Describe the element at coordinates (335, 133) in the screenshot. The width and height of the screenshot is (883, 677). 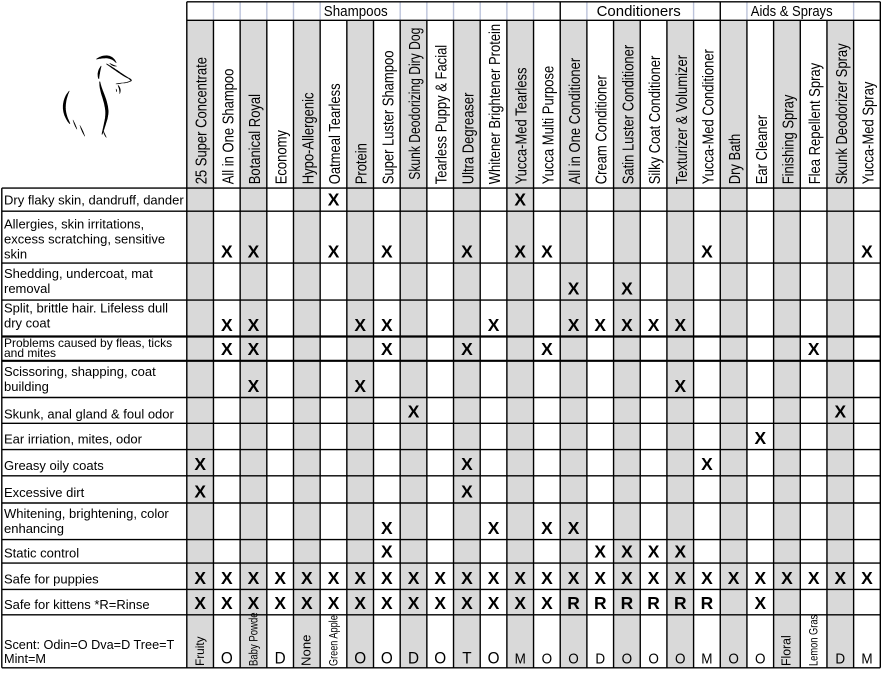
I see `svg-text: Oatmeal Tearless` at that location.